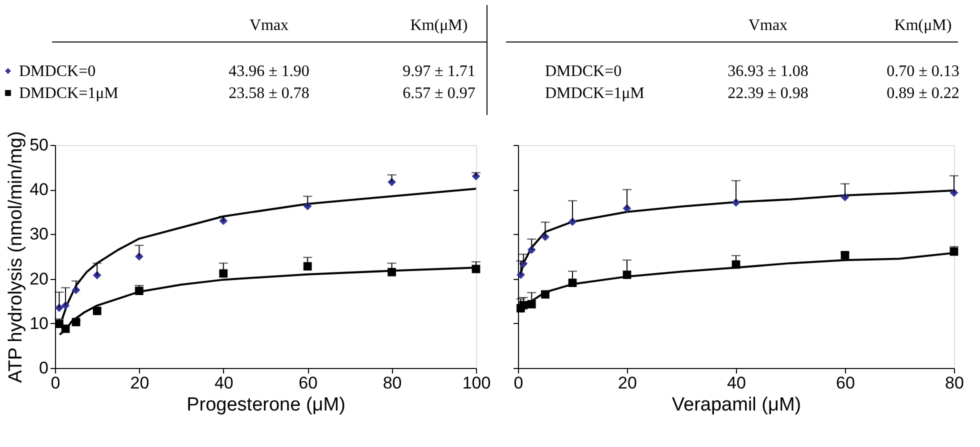 The width and height of the screenshot is (980, 447). Describe the element at coordinates (39, 278) in the screenshot. I see `y-tick-label: 20` at that location.